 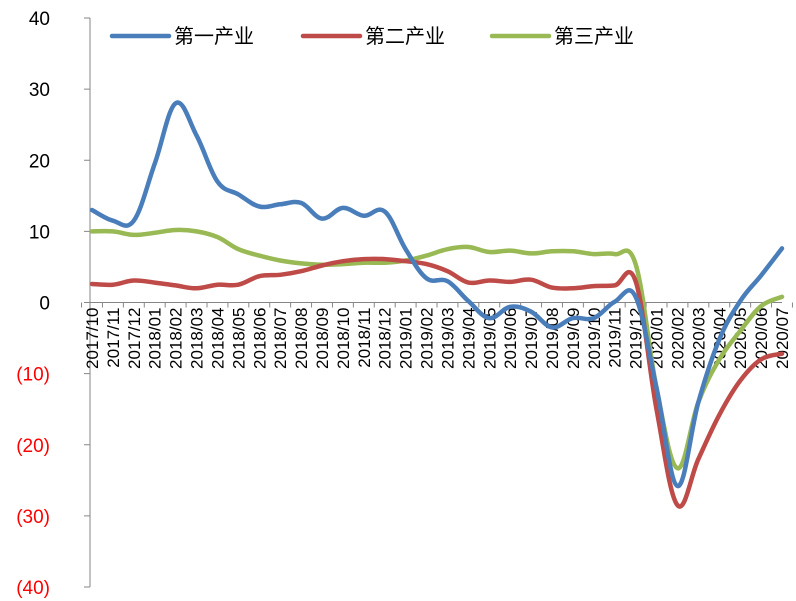 What do you see at coordinates (33, 375) in the screenshot?
I see `y-tick-label: (10)` at bounding box center [33, 375].